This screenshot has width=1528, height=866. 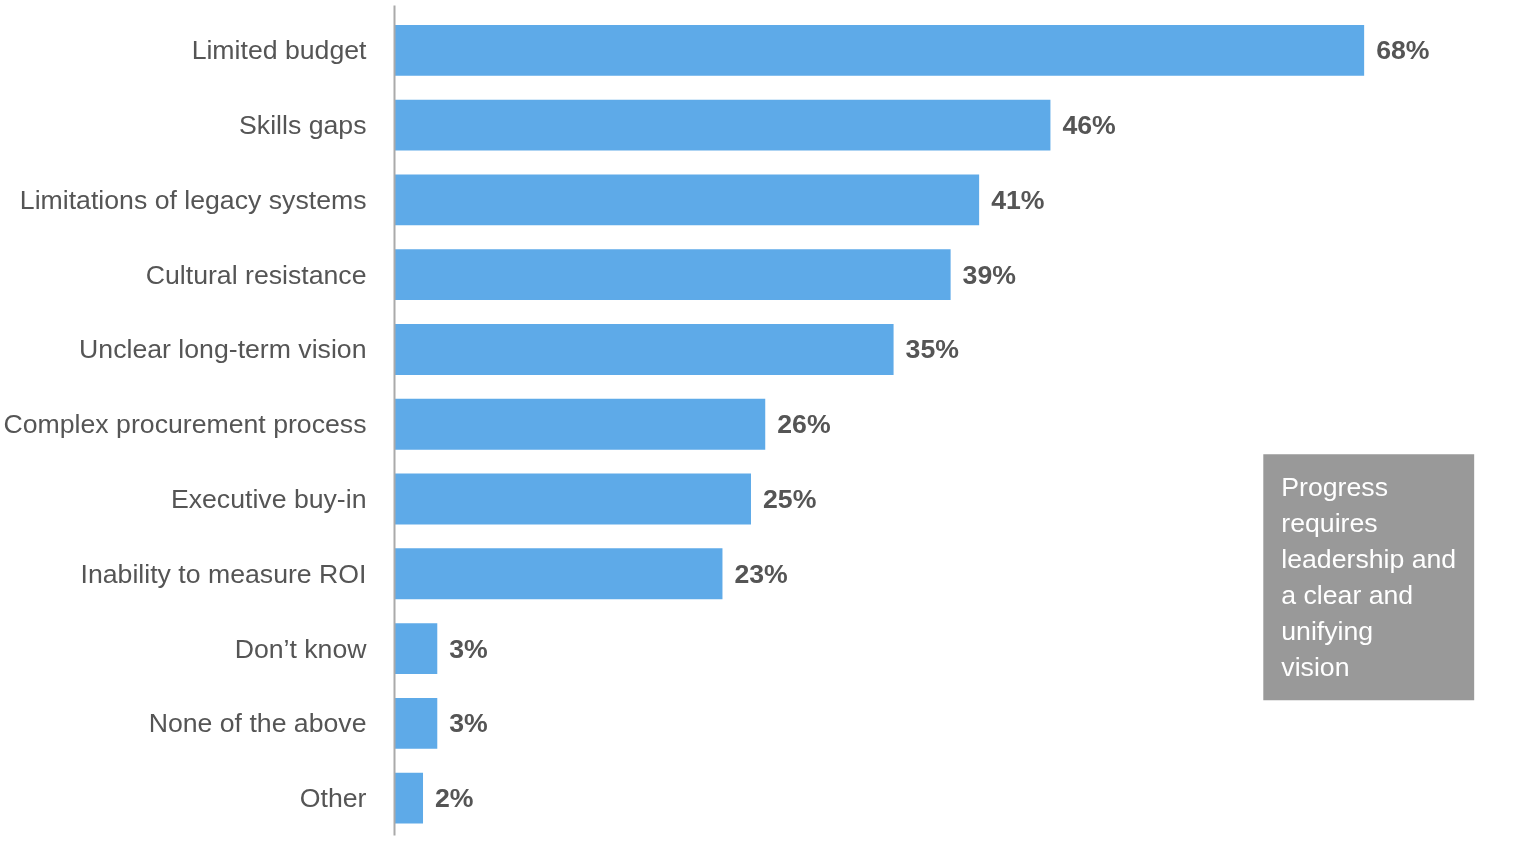 What do you see at coordinates (185, 424) in the screenshot?
I see `y-tick-label: Complex procurement process` at bounding box center [185, 424].